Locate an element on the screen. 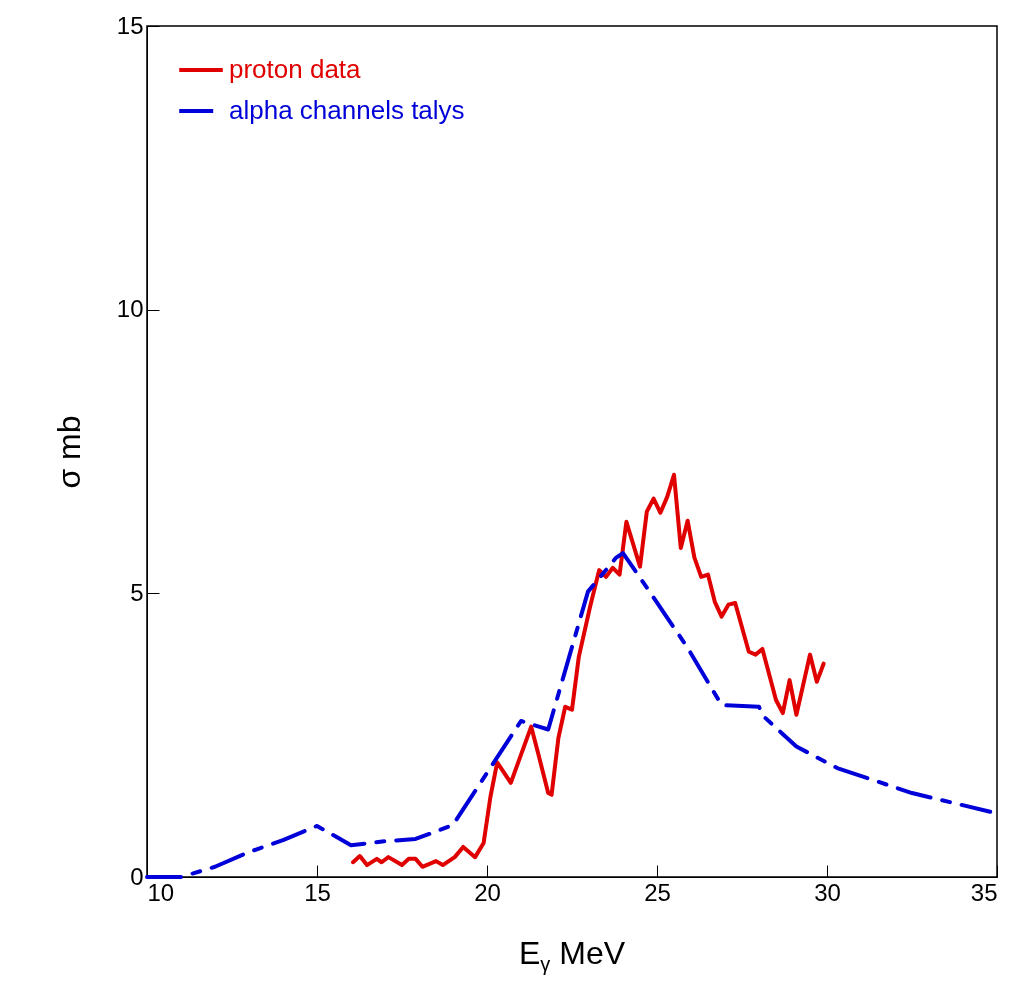 The width and height of the screenshot is (1020, 1006). legend-label: proton data is located at coordinates (295, 69).